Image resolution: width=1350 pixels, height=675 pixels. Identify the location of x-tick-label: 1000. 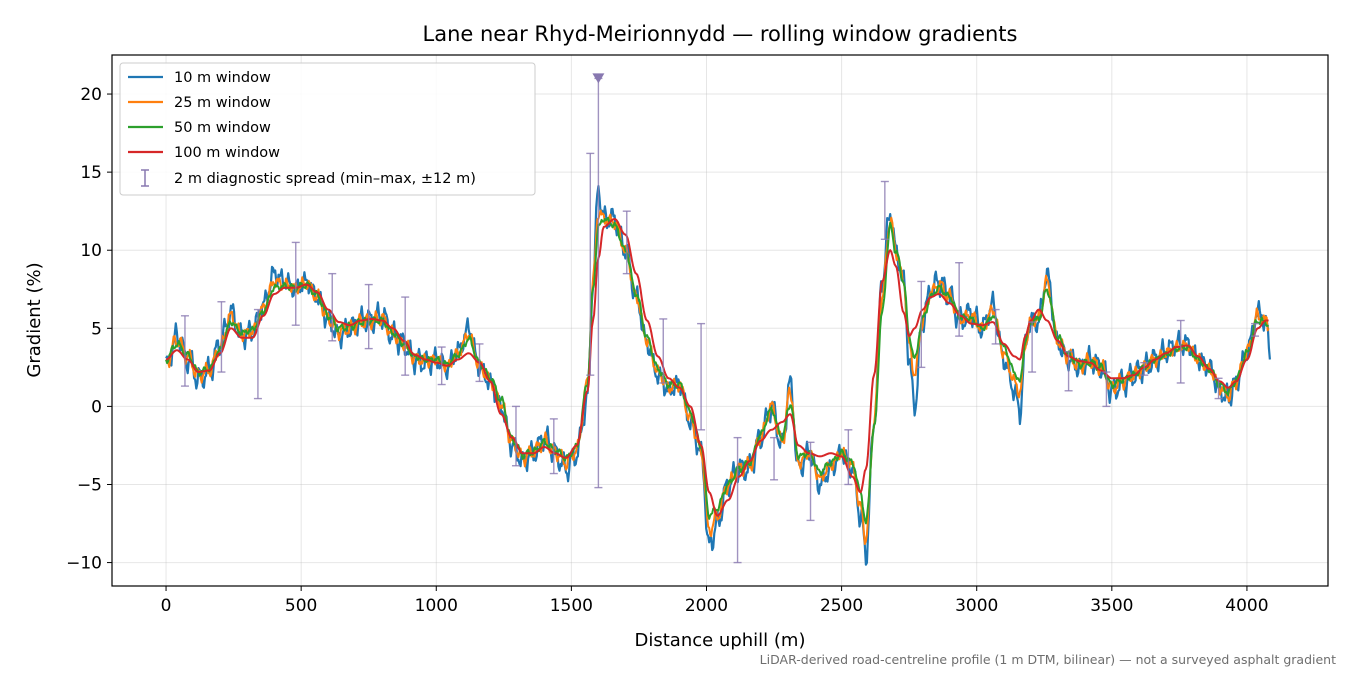
(436, 606).